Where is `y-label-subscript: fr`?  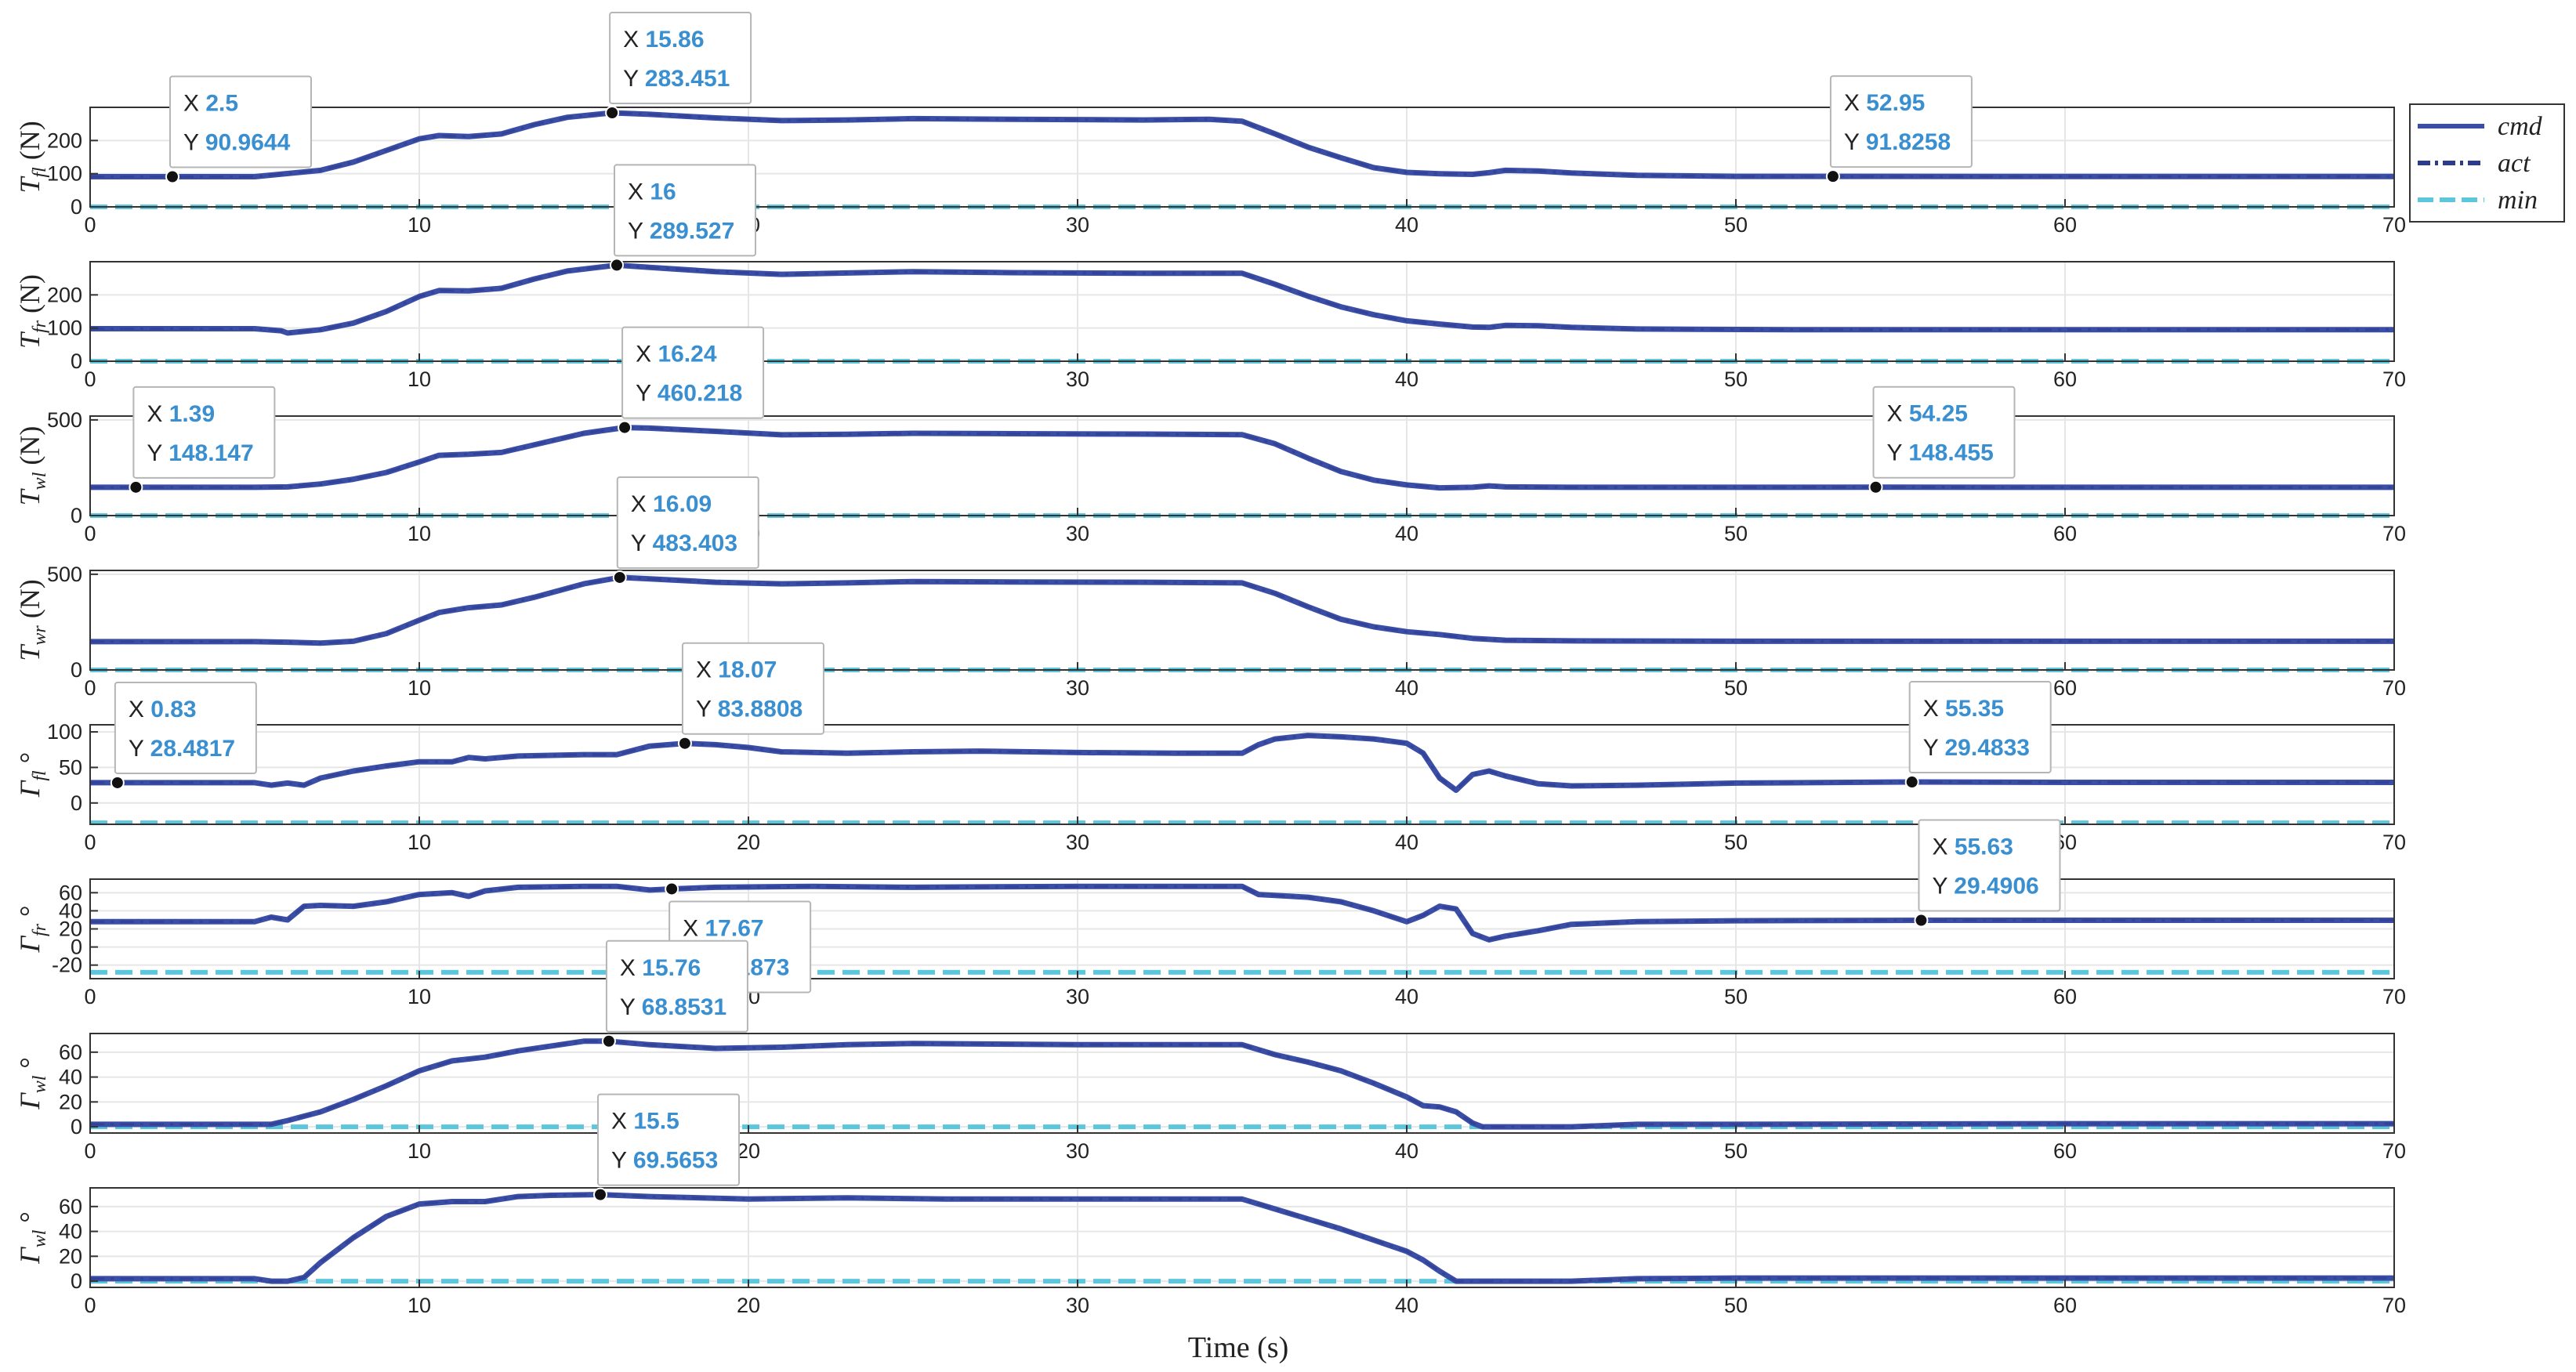 y-label-subscript: fr is located at coordinates (40, 326).